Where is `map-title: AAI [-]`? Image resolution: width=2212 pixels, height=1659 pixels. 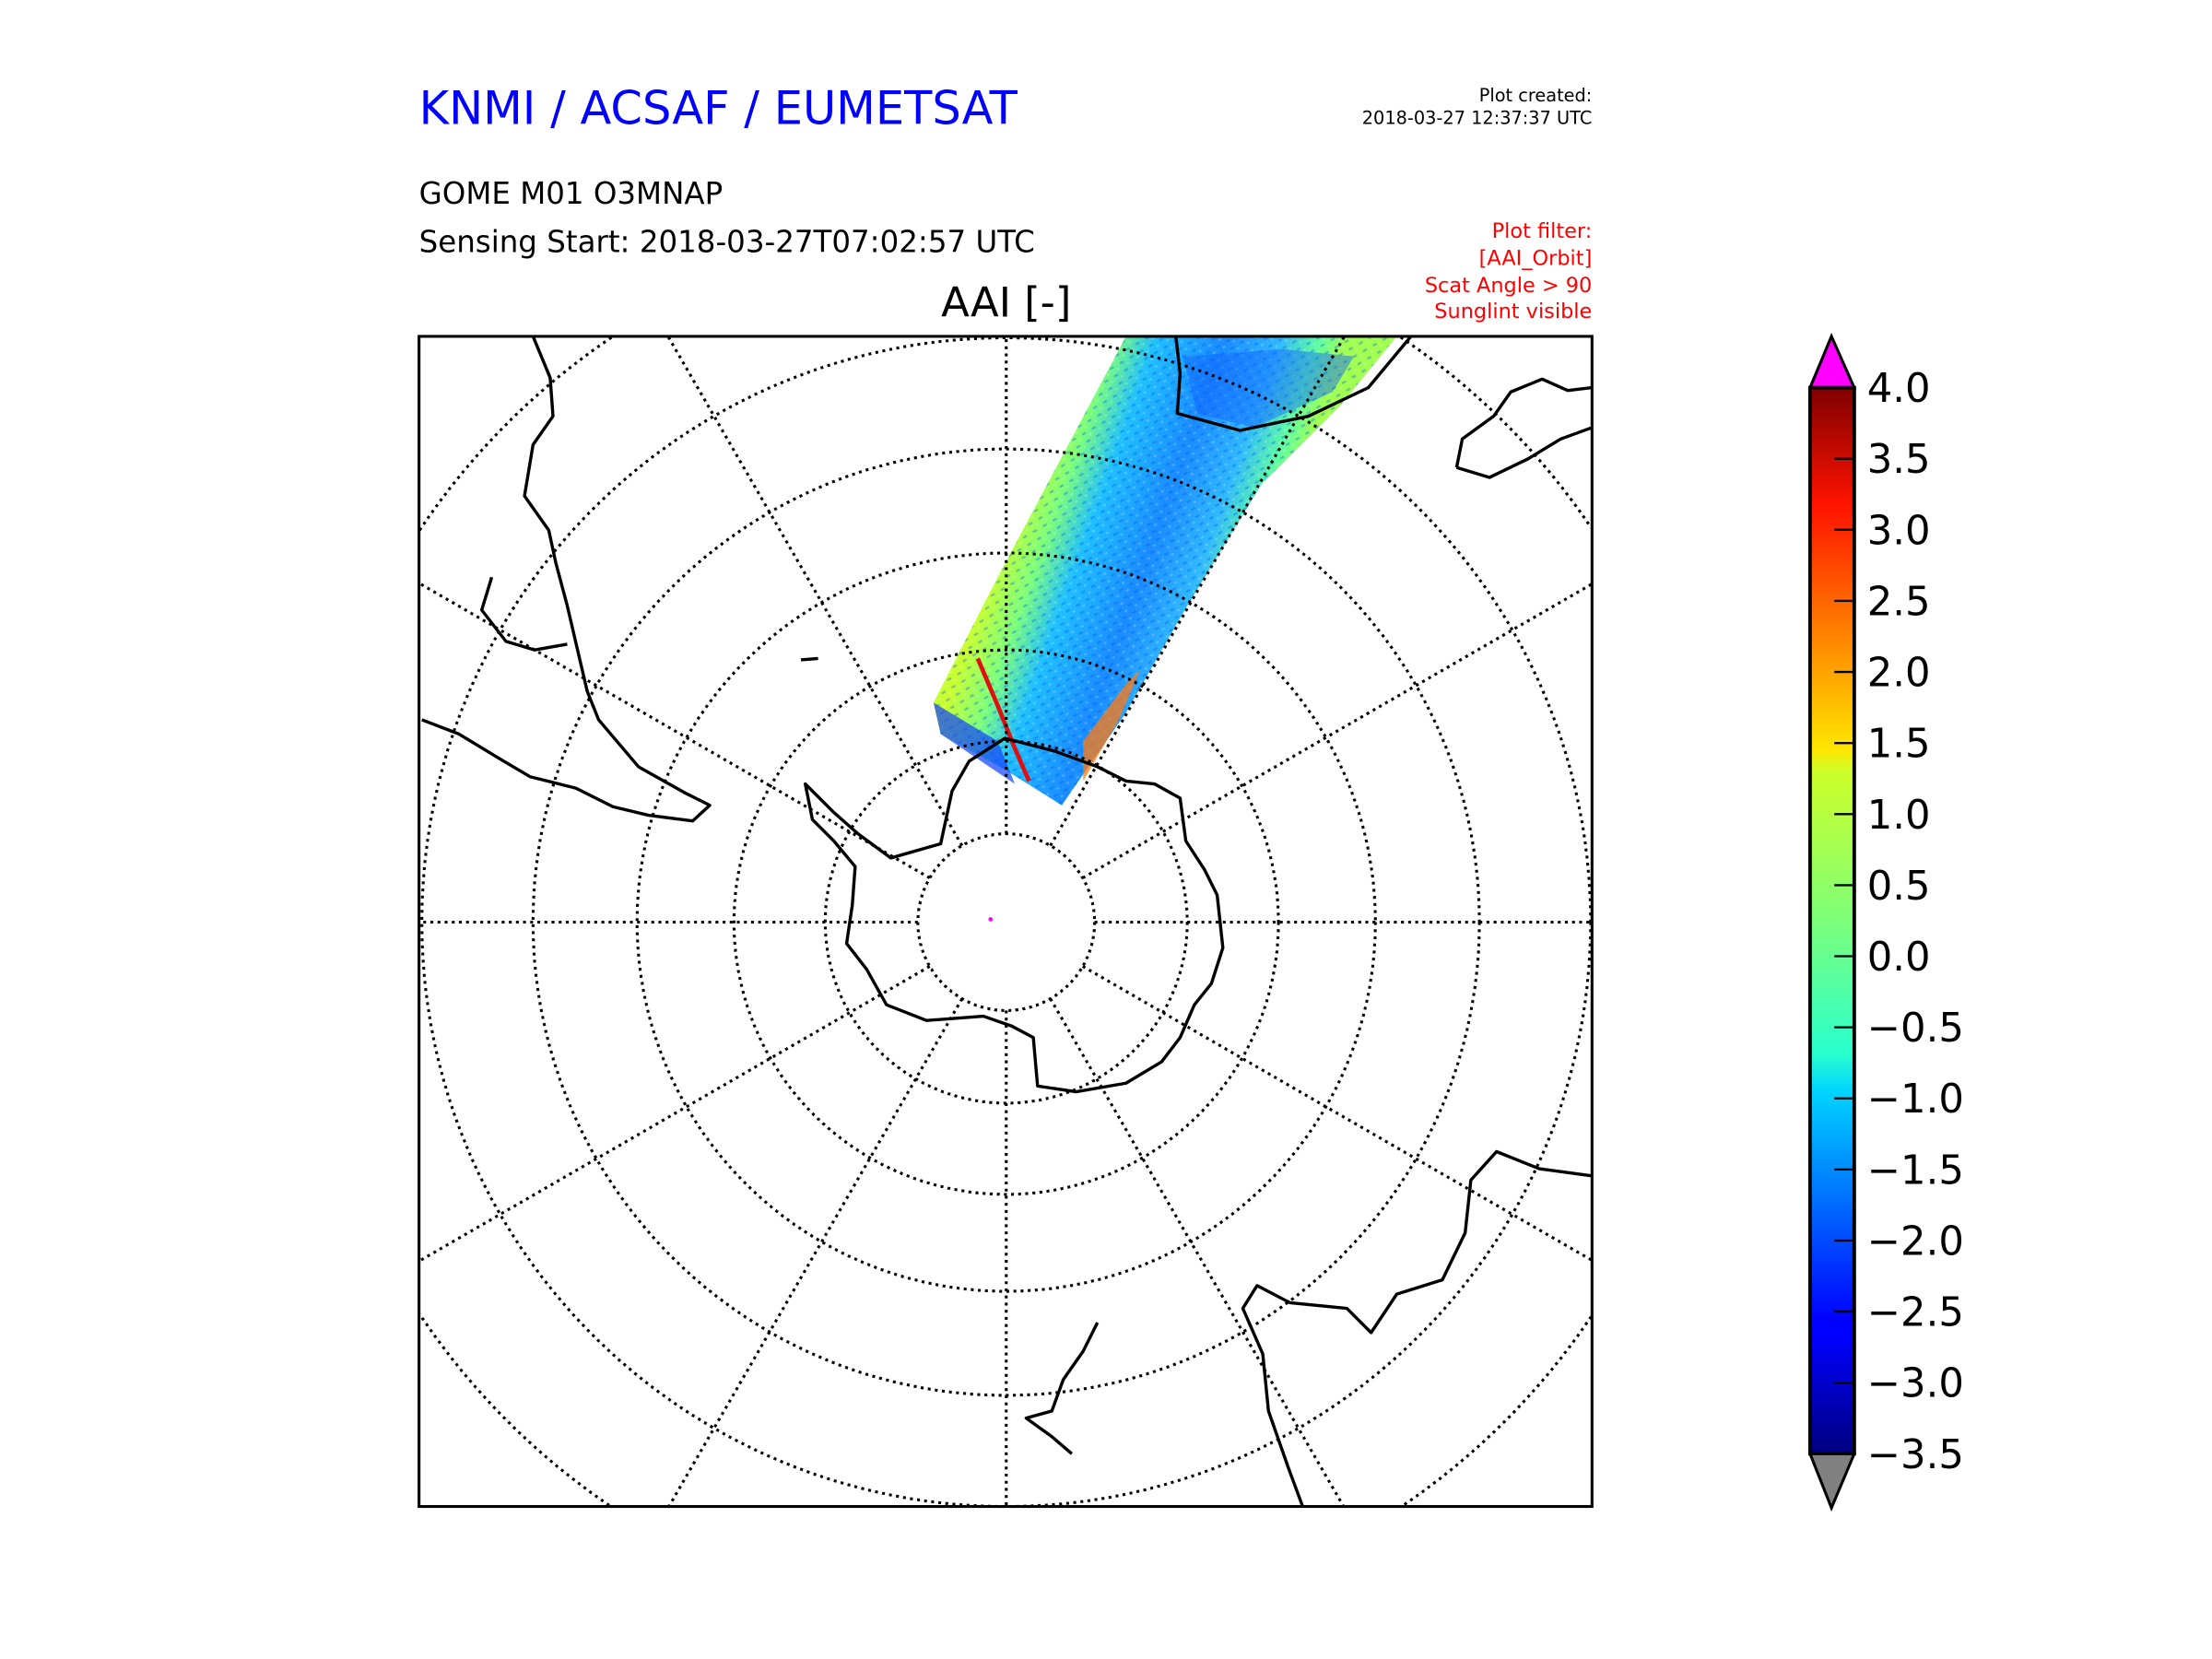
map-title: AAI [-] is located at coordinates (1006, 301).